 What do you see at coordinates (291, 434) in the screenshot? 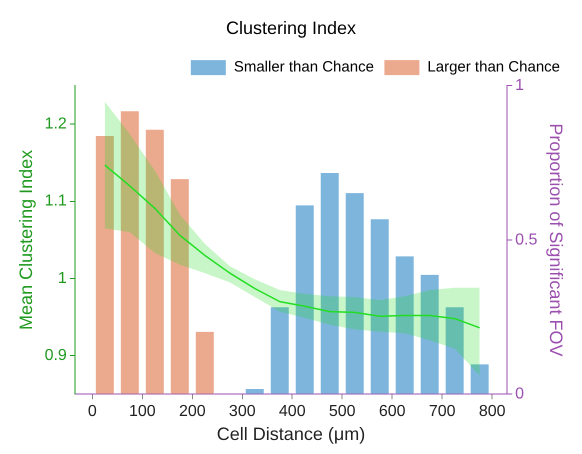
I see `x-axis-title: Cell Distance (μm)` at bounding box center [291, 434].